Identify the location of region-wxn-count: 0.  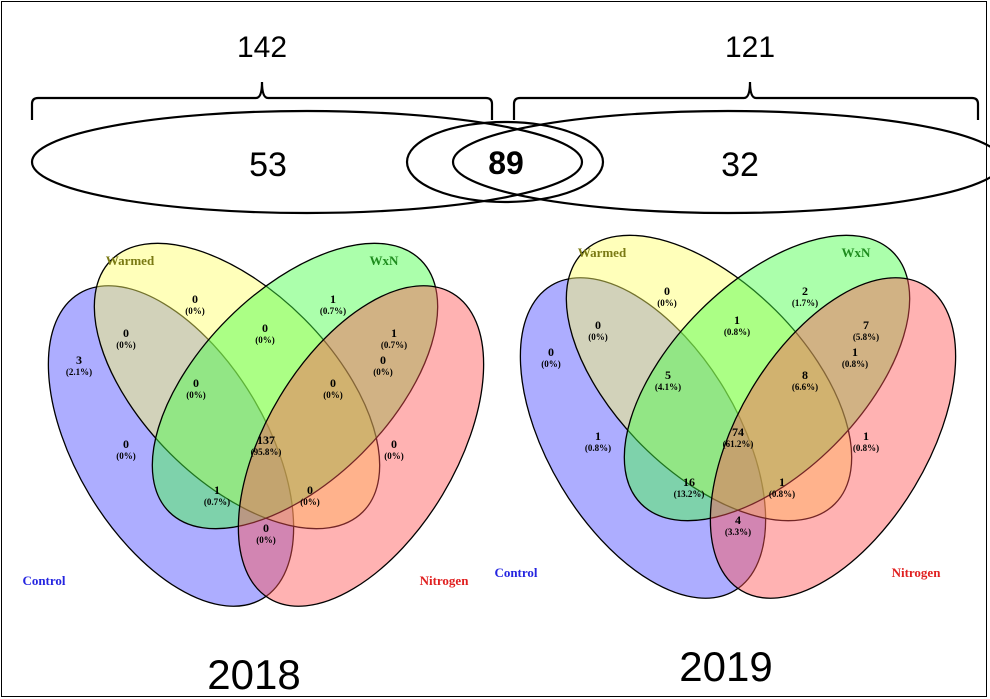
(333, 383).